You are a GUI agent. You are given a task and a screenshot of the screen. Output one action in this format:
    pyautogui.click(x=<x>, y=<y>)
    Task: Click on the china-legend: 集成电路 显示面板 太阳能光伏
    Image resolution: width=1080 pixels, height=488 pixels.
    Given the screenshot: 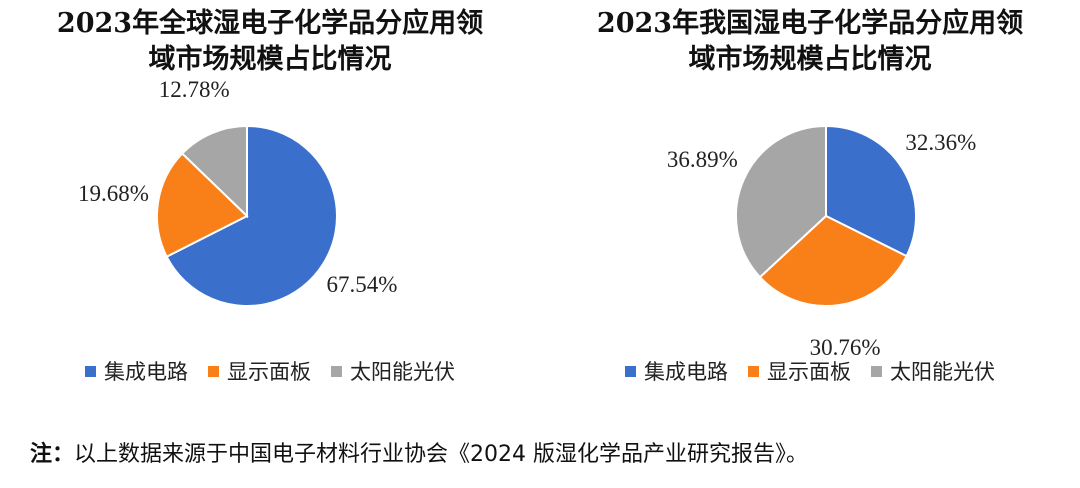 What is the action you would take?
    pyautogui.click(x=810, y=371)
    